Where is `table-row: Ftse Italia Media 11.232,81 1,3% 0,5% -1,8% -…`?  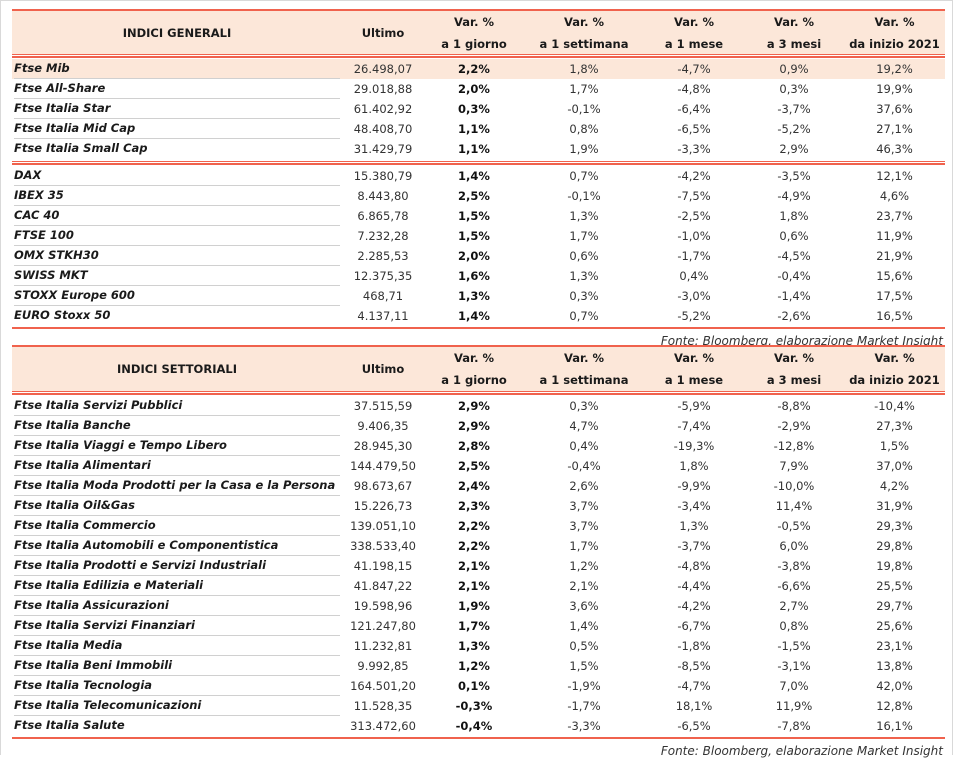 table-row: Ftse Italia Media 11.232,81 1,3% 0,5% -1,8% -… is located at coordinates (478, 646).